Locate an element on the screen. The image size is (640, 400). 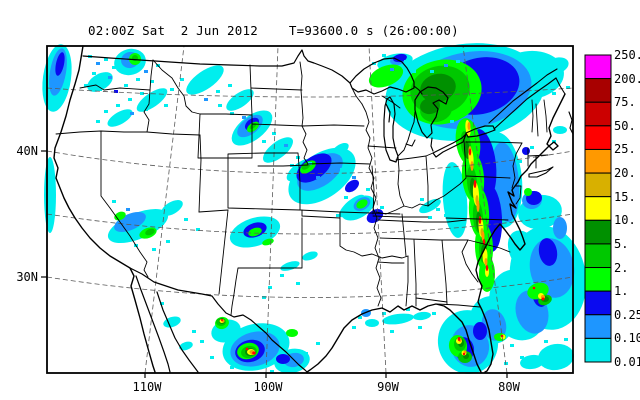
parallel-gridline is located at coordinates (310, 162).